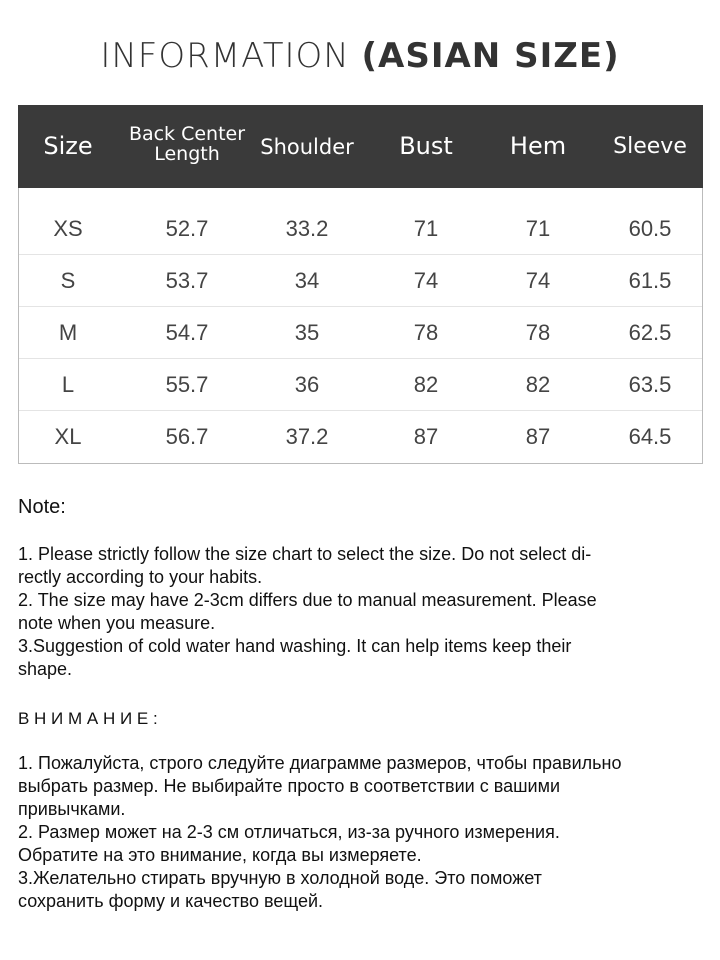 Image resolution: width=720 pixels, height=960 pixels. What do you see at coordinates (72, 809) in the screenshot?
I see `note-line: привычками.` at bounding box center [72, 809].